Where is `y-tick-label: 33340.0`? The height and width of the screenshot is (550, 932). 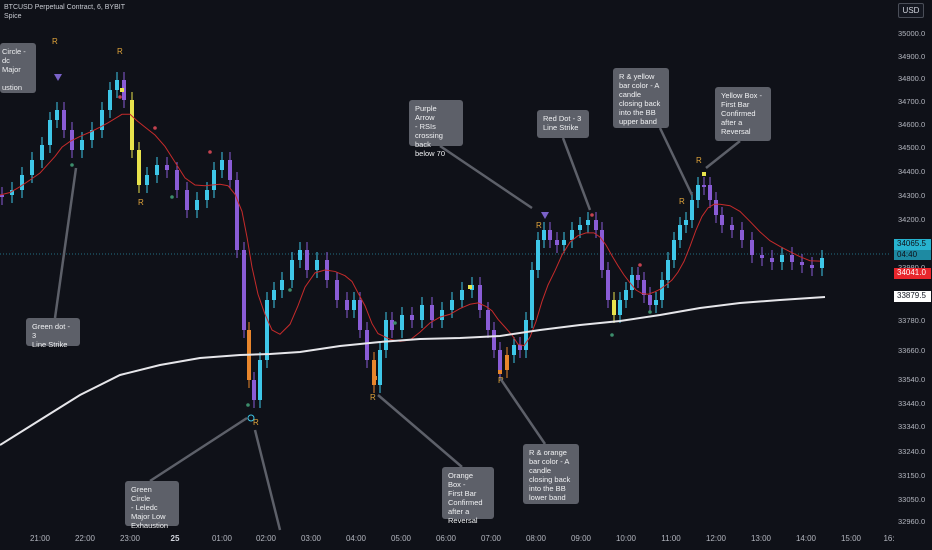 y-tick-label: 33340.0 is located at coordinates (912, 426).